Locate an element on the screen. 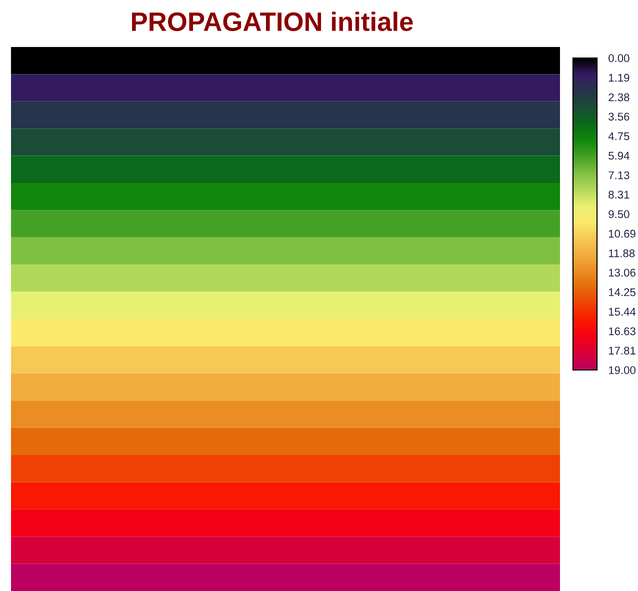 This screenshot has width=638, height=591. color-bar-label: 9.50 is located at coordinates (619, 214).